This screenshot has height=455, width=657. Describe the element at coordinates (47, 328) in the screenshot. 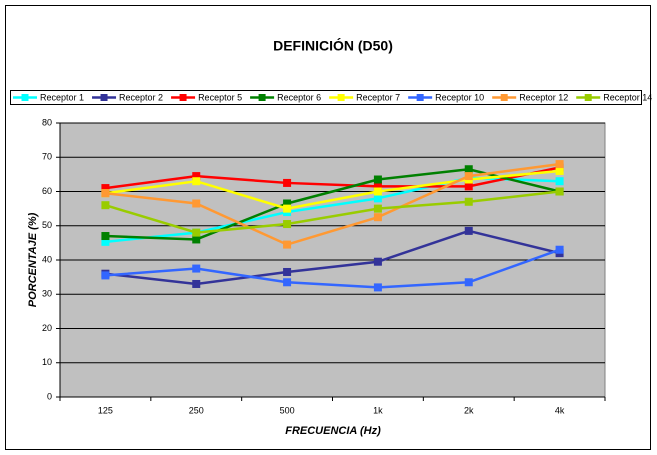

I see `y-tick-label: 20` at that location.